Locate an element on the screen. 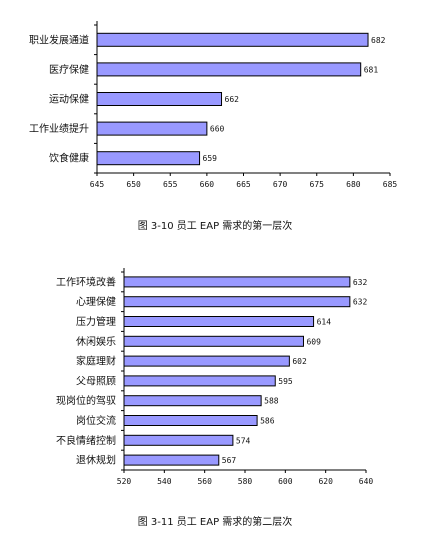  chart-title: 图 3-10 员工 EAP 需求的第一层次 is located at coordinates (215, 225).